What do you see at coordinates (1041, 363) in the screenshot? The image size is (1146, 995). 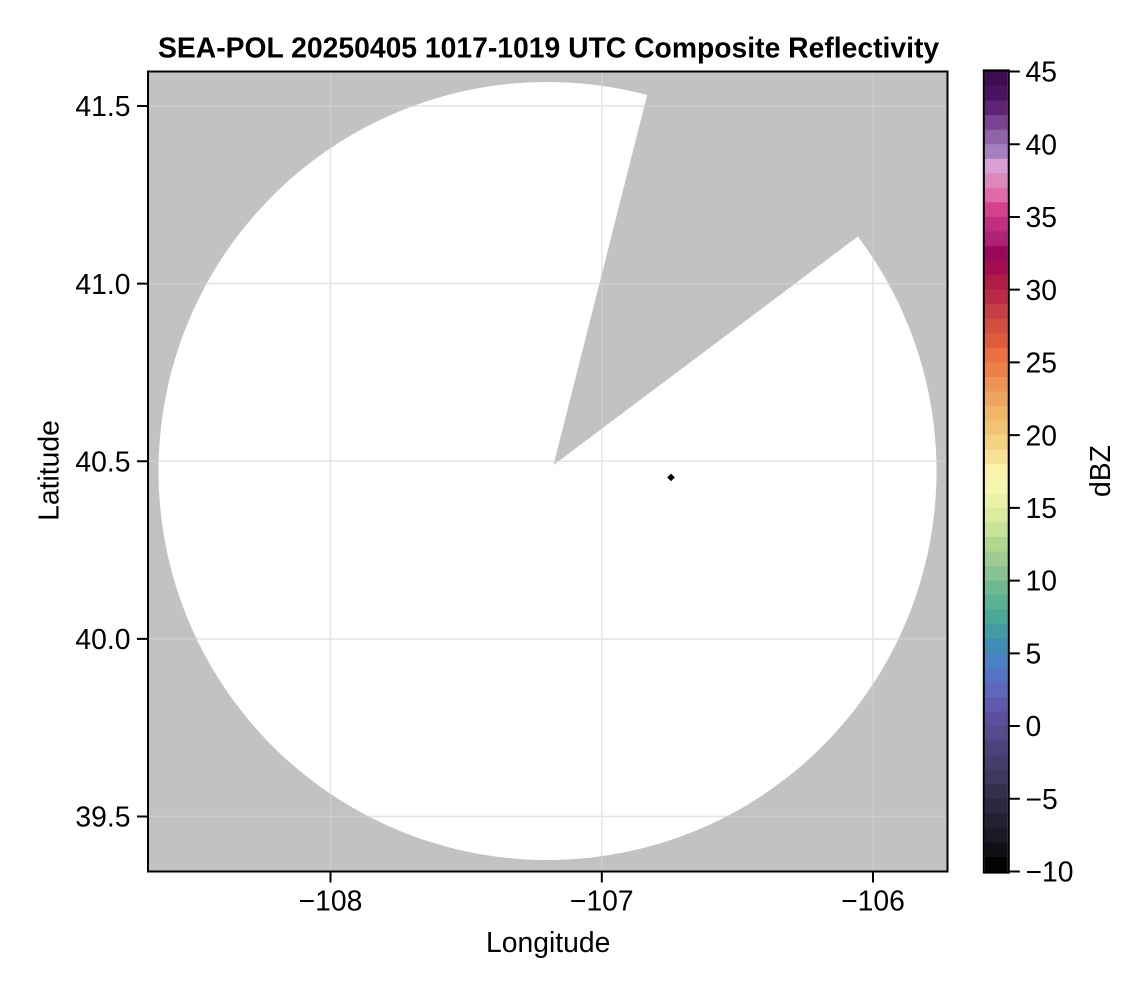 I see `svg-text: 25` at bounding box center [1041, 363].